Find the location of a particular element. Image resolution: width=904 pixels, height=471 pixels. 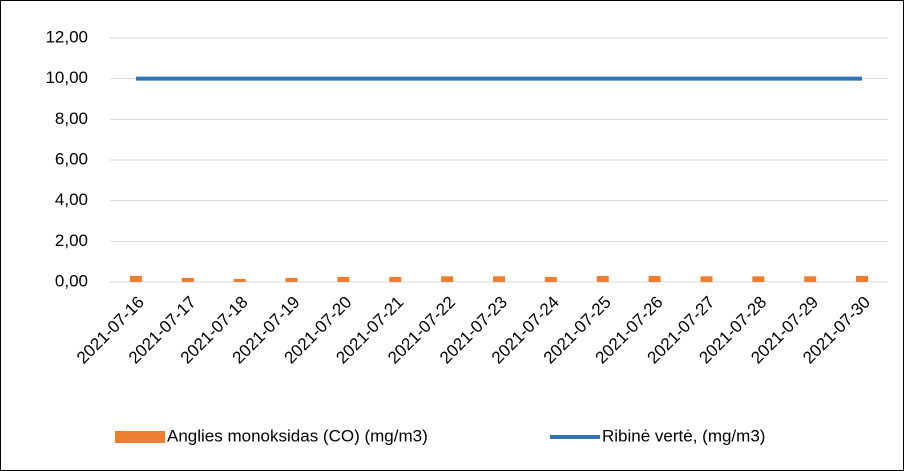

y-tick-label: 8,00 is located at coordinates (71, 118).